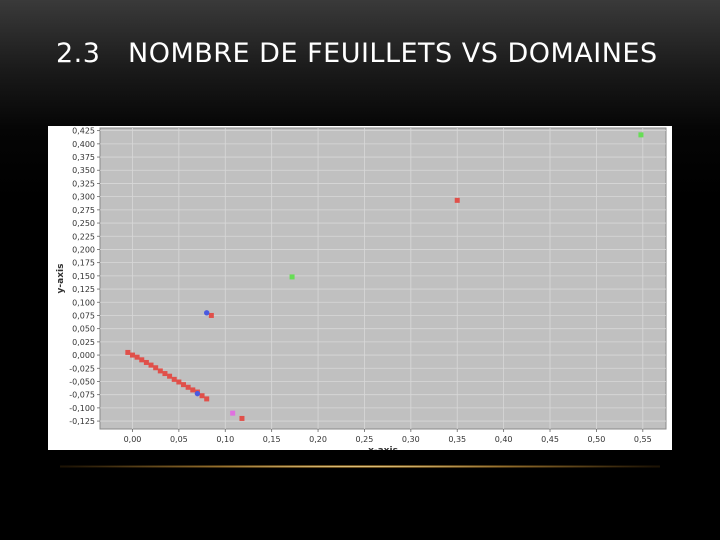  I want to click on x-tick-label: 0,10, so click(225, 439).